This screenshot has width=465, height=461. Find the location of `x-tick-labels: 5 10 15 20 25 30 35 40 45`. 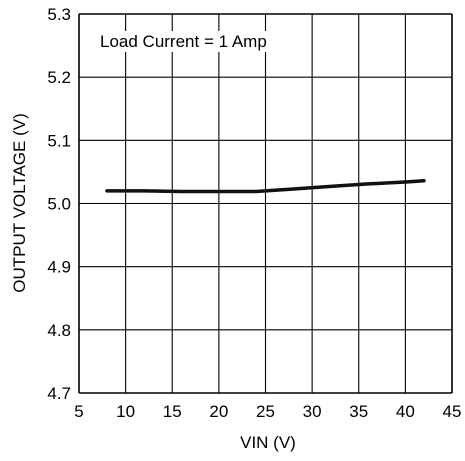

x-tick-labels: 5 10 15 20 25 30 35 40 45 is located at coordinates (267, 411).